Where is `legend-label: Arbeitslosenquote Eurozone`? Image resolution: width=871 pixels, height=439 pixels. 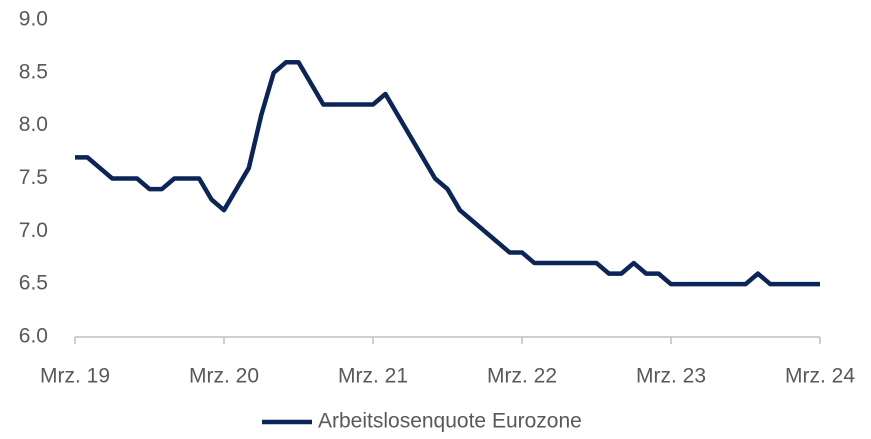 legend-label: Arbeitslosenquote Eurozone is located at coordinates (450, 421).